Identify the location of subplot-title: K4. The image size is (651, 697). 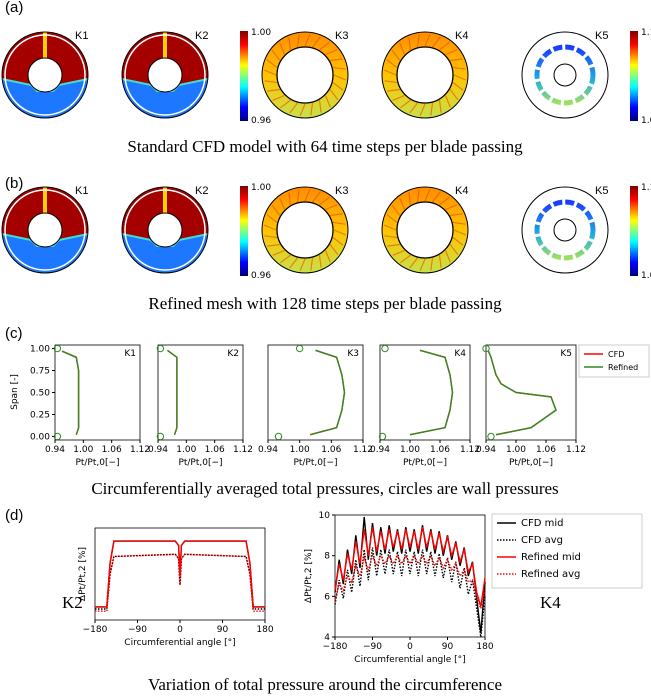
(460, 354).